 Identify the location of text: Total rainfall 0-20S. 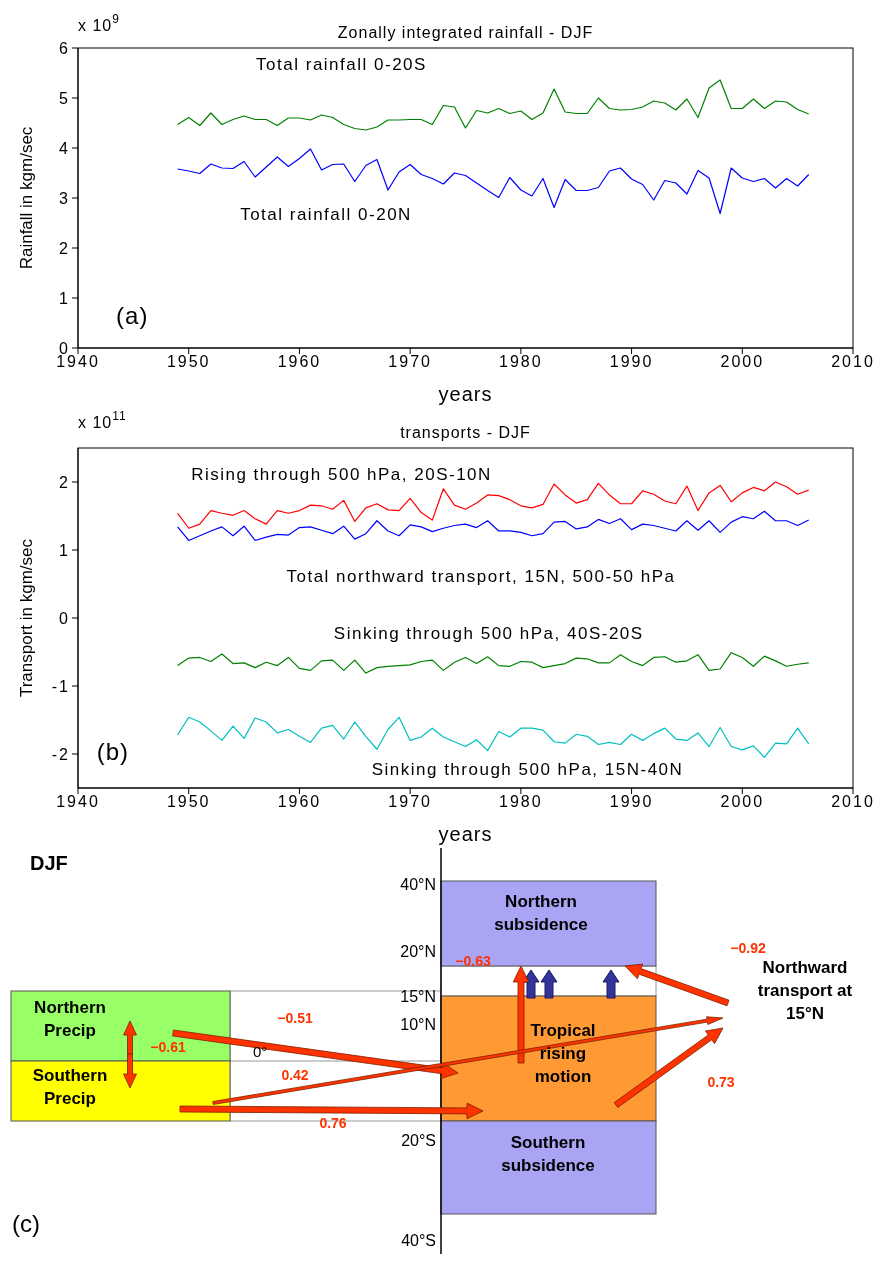
(341, 65).